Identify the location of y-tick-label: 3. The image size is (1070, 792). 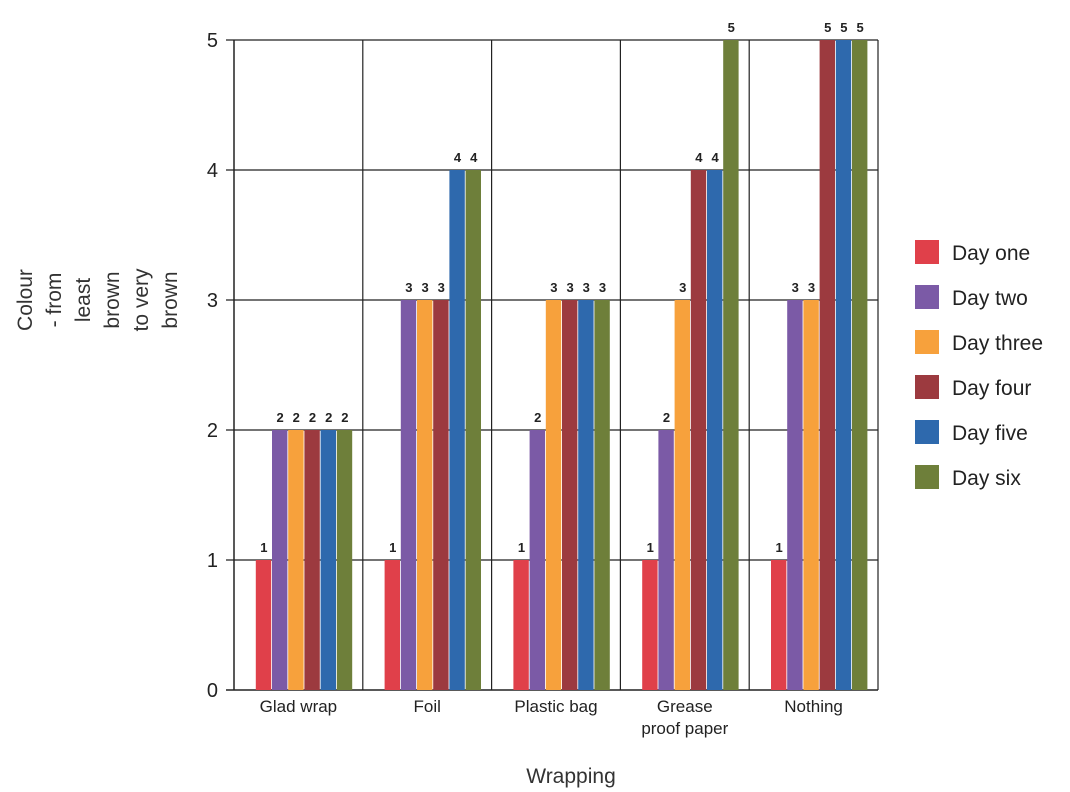
(212, 301).